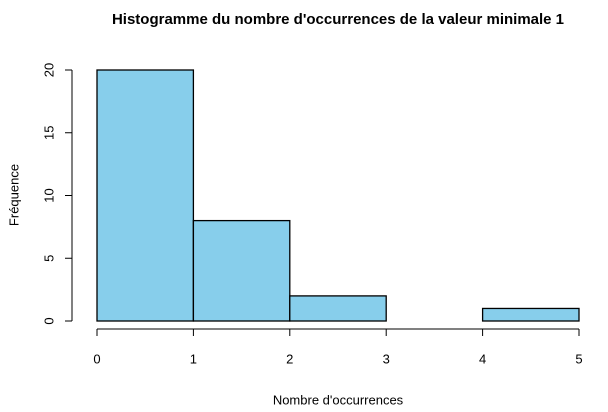 The image size is (608, 412). Describe the element at coordinates (13, 195) in the screenshot. I see `y-axis-label: Fréquence` at that location.